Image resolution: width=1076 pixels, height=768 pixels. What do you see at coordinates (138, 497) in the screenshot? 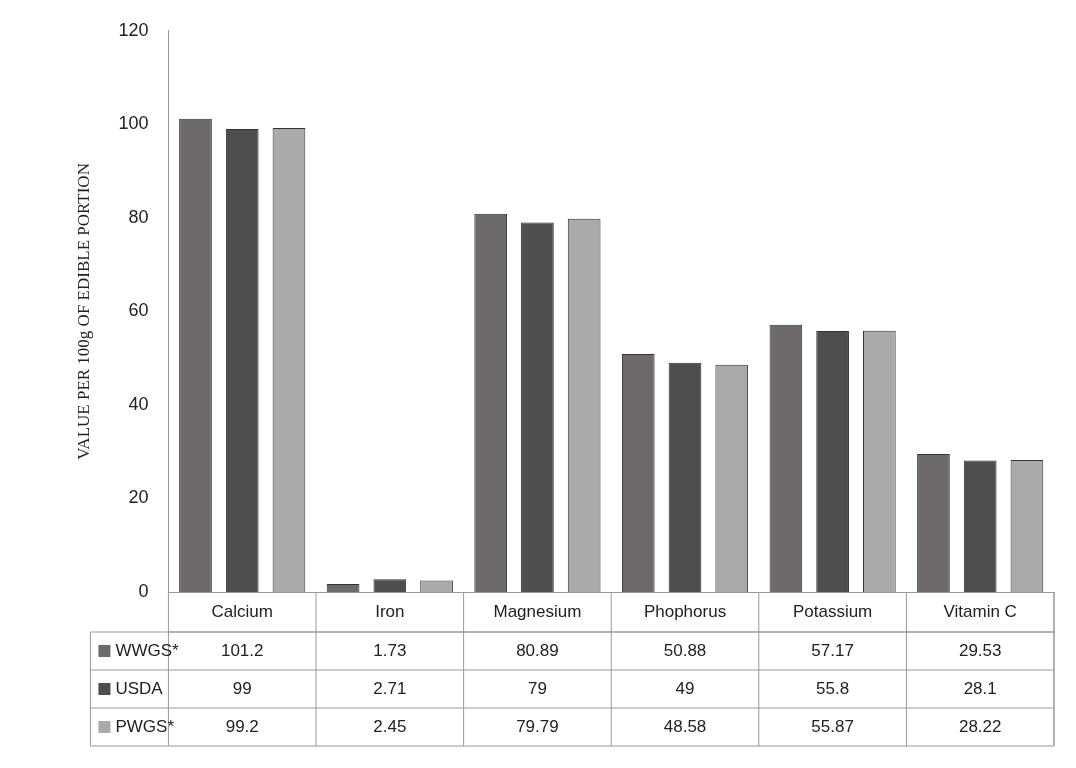
I see `y-tick-label: 20` at bounding box center [138, 497].